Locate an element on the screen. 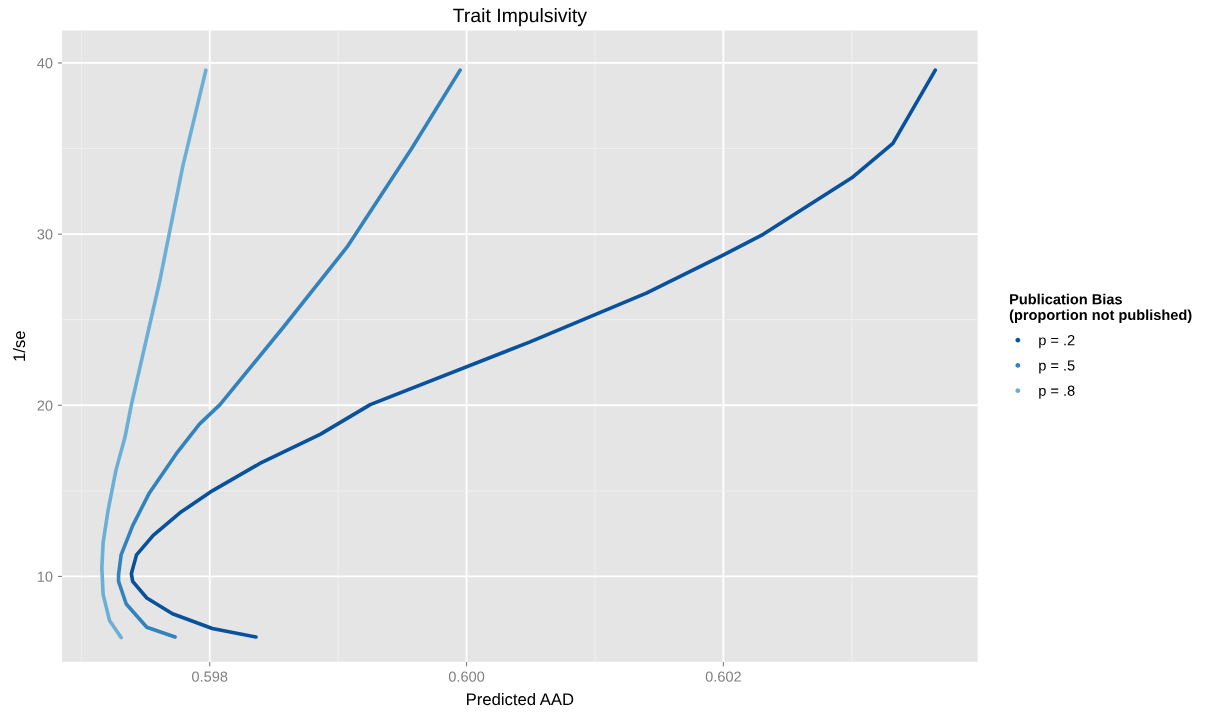 The width and height of the screenshot is (1207, 721). x-axis-title: Predicted AAD is located at coordinates (520, 699).